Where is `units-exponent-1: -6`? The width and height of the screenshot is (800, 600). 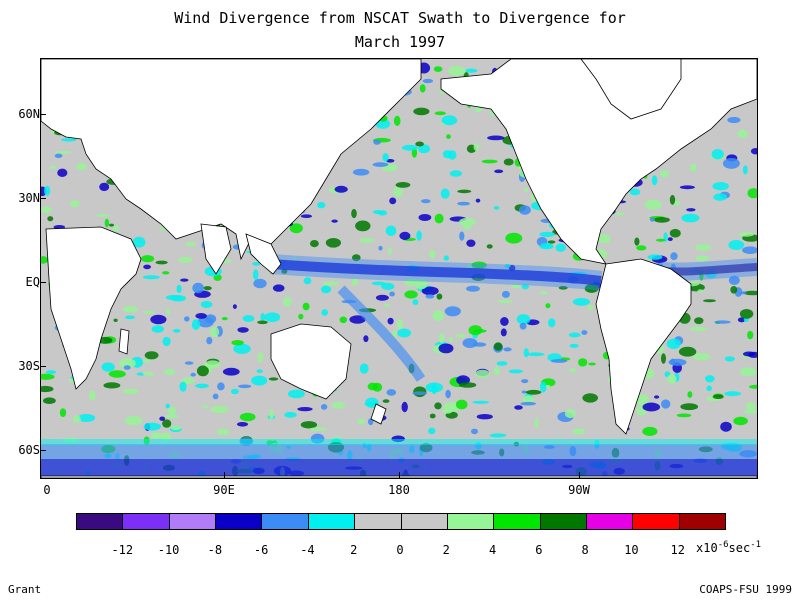 units-exponent-1: -6 is located at coordinates (723, 545).